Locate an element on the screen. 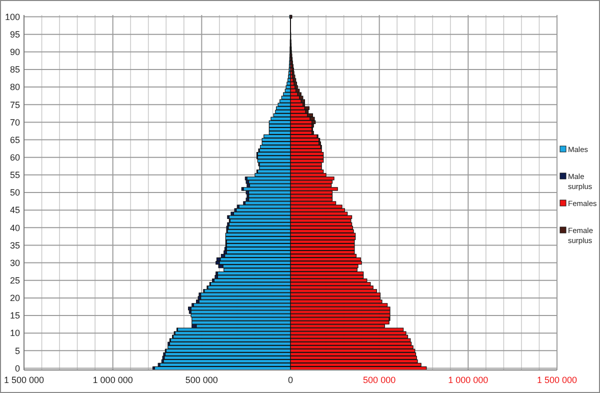 Image resolution: width=600 pixels, height=393 pixels. y-tick-label: 60 is located at coordinates (15, 157).